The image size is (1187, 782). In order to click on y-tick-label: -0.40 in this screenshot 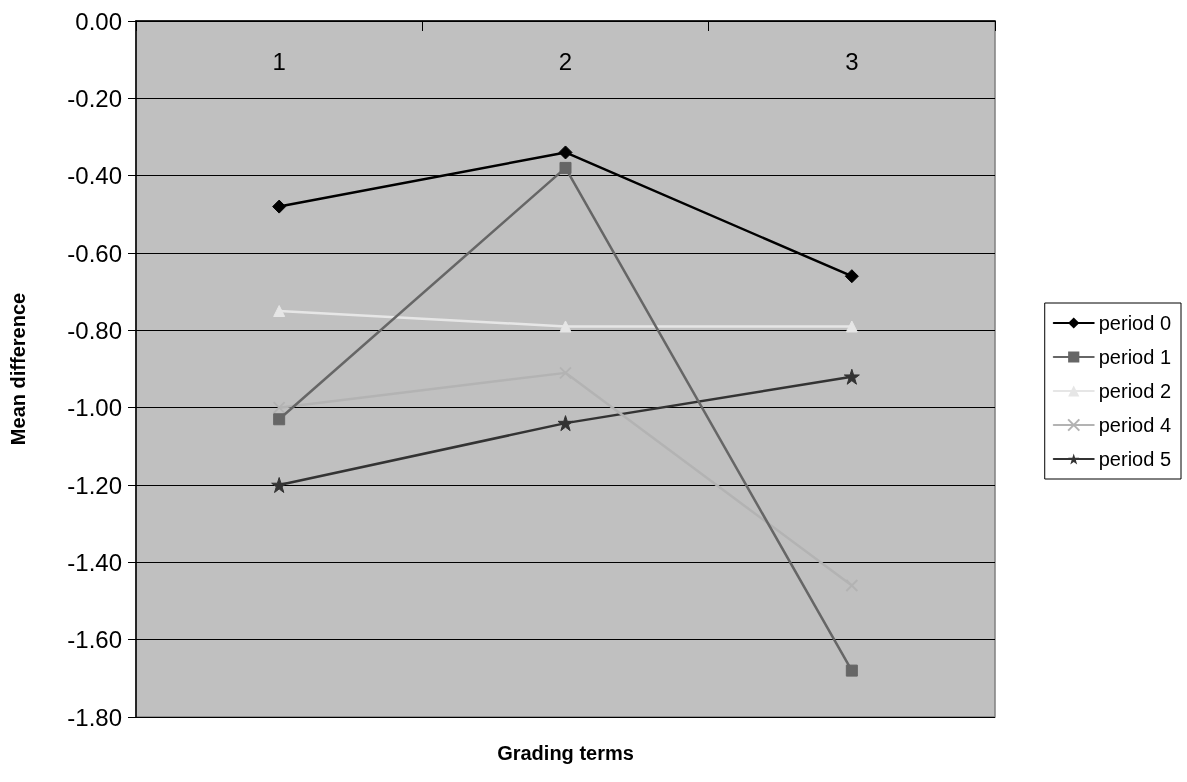, I will do `click(94, 176)`.